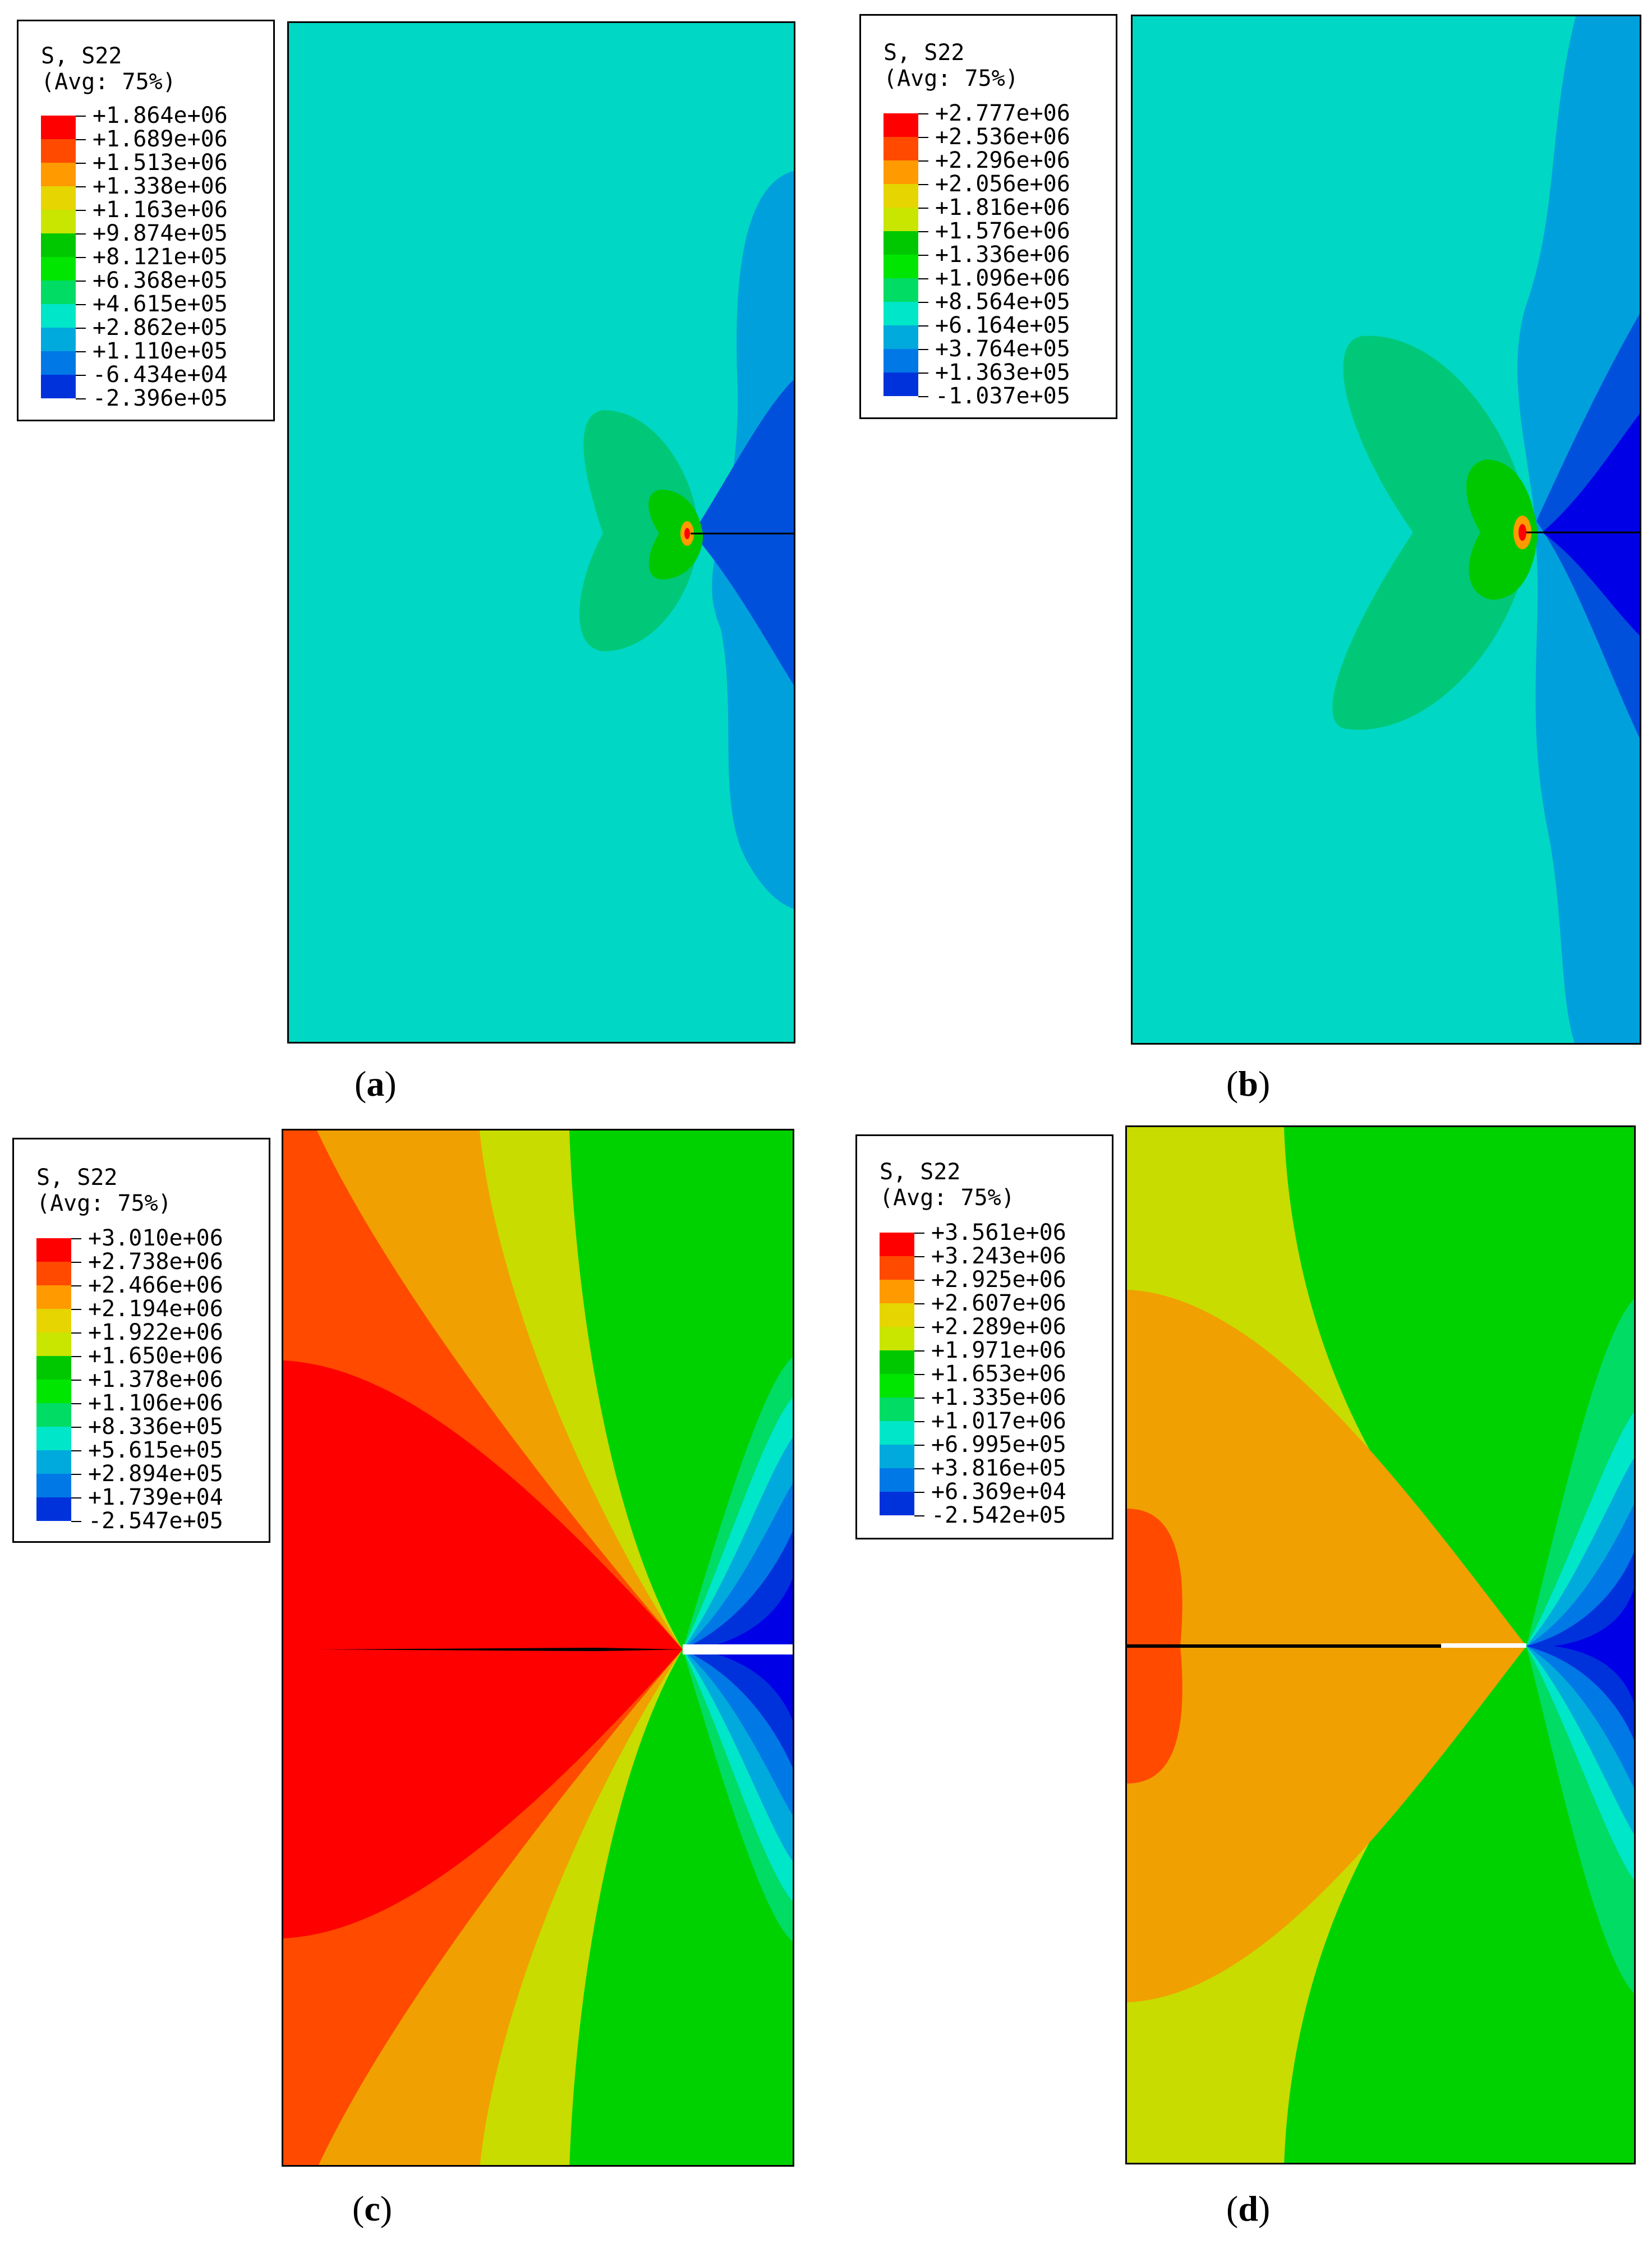 This screenshot has width=1652, height=2243. What do you see at coordinates (160, 115) in the screenshot?
I see `legend-value: +1.864e+06` at bounding box center [160, 115].